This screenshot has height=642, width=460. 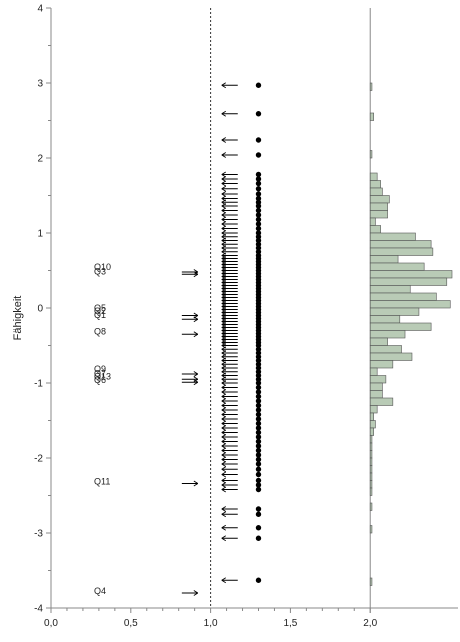 What do you see at coordinates (38, 384) in the screenshot?
I see `y-tick-label: -1` at bounding box center [38, 384].